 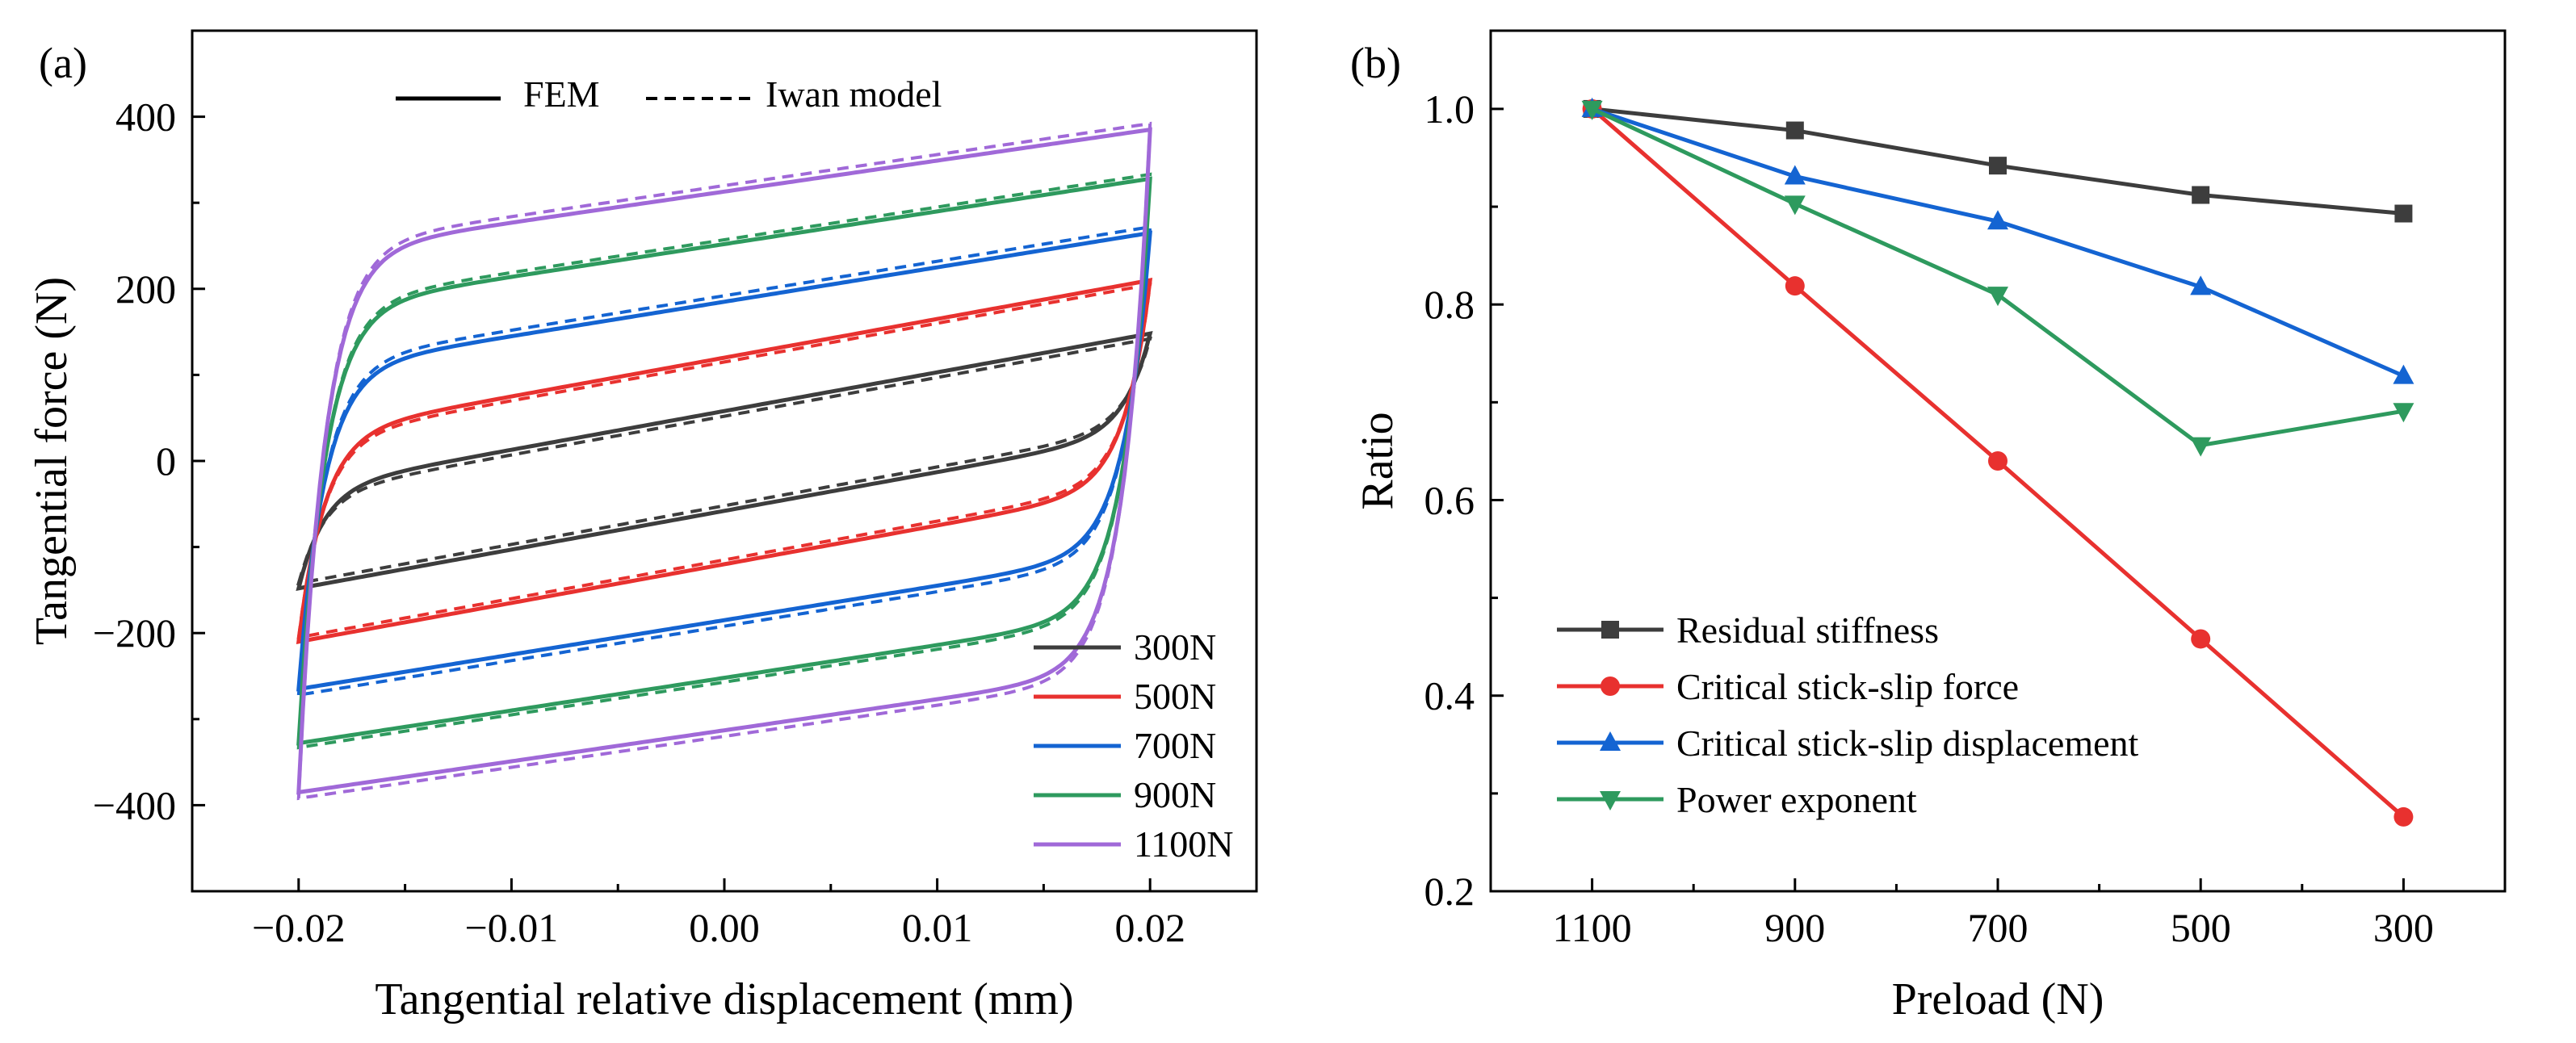 I want to click on panel-a-y-tick-label: 400, so click(x=145, y=117).